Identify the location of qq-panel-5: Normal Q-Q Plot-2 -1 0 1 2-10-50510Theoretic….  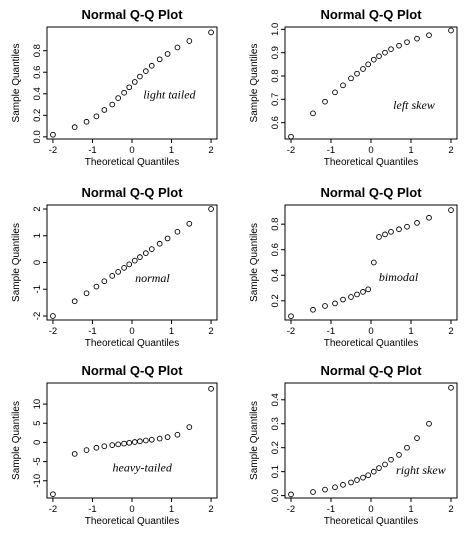
(114, 445).